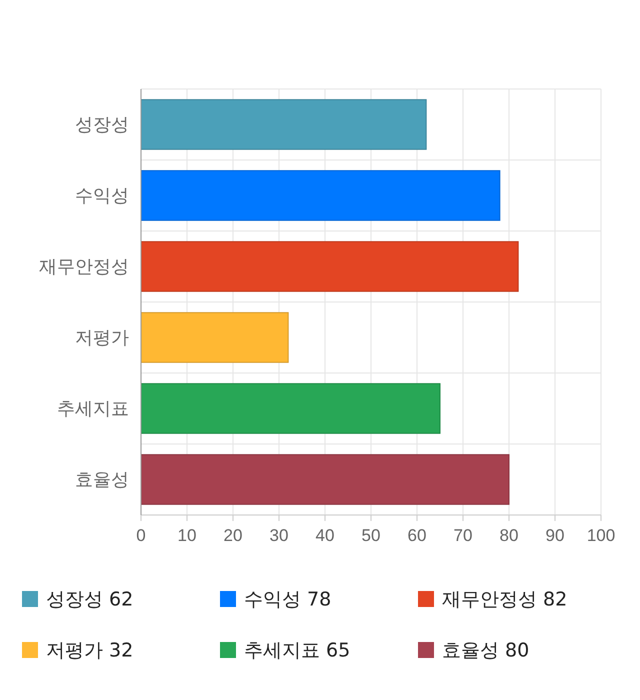 Image resolution: width=640 pixels, height=700 pixels. What do you see at coordinates (288, 599) in the screenshot?
I see `legend-label: 수익성 78` at bounding box center [288, 599].